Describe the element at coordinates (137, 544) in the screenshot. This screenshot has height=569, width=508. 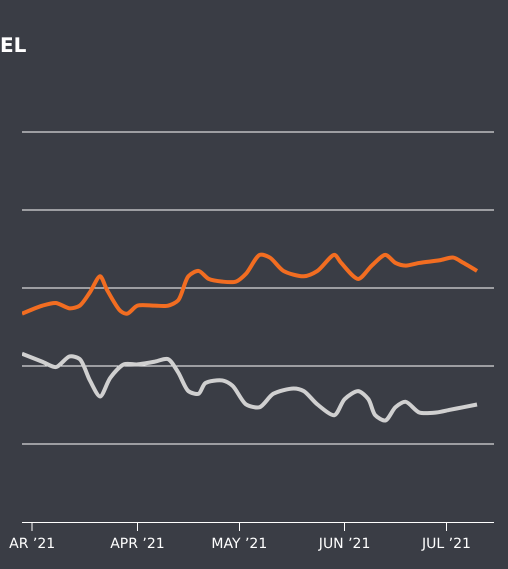
I see `x-tick-label: APR ’21` at that location.